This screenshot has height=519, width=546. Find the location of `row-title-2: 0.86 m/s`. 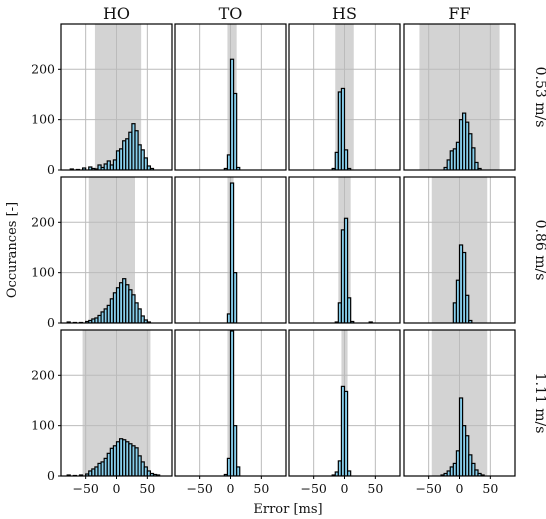

row-title-2: 0.86 m/s is located at coordinates (539, 250).